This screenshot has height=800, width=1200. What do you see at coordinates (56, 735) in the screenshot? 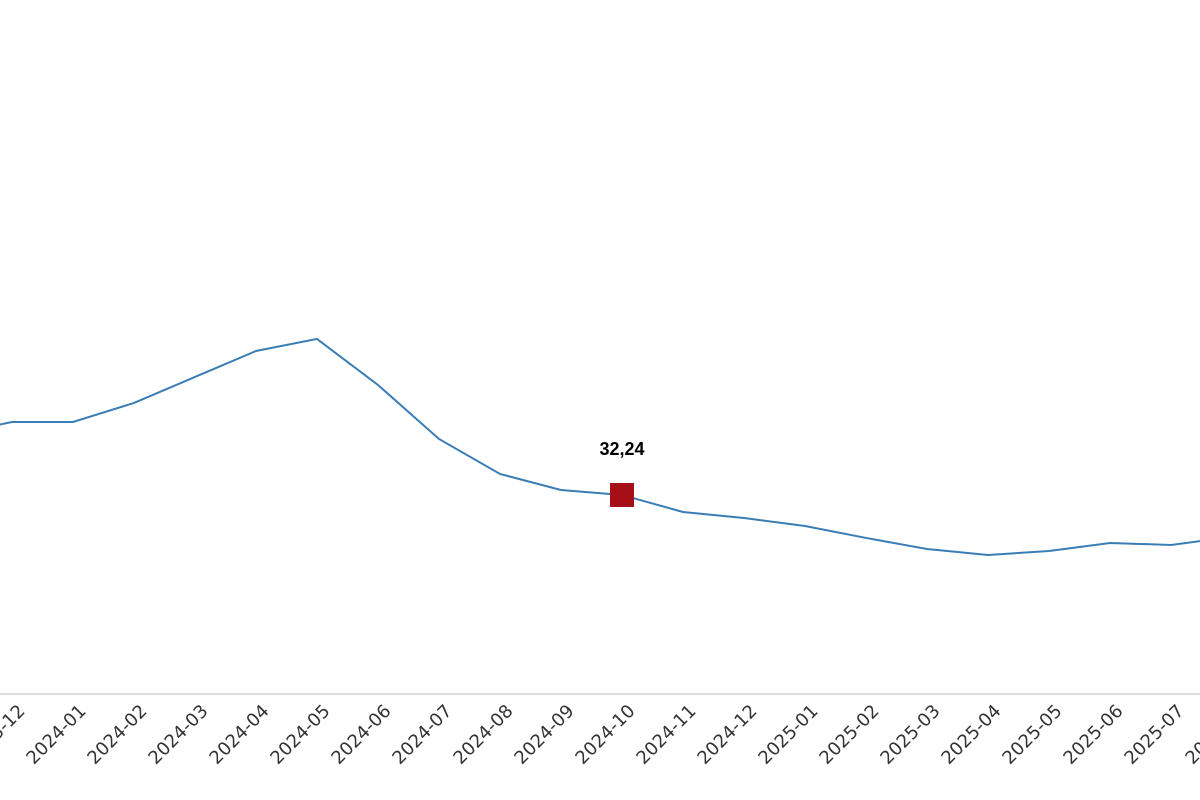
I see `x-tick-label: 2024-01` at bounding box center [56, 735].